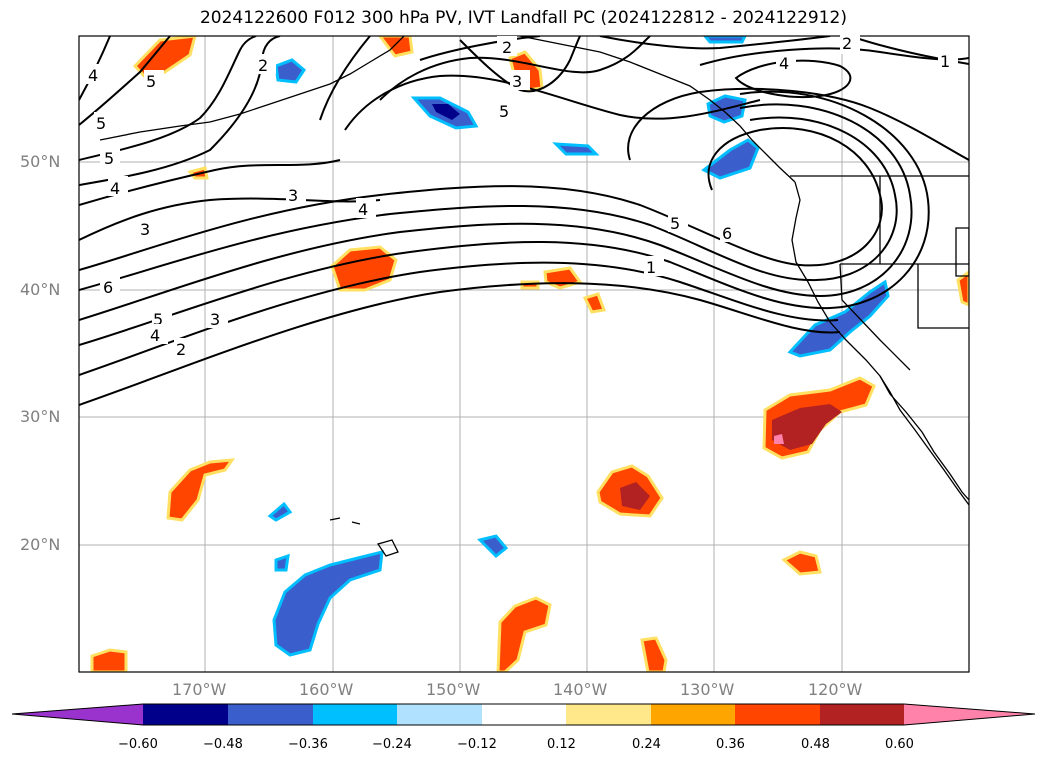 The width and height of the screenshot is (1047, 765). Describe the element at coordinates (779, 439) in the screenshot. I see `strong-positive-blob` at that location.